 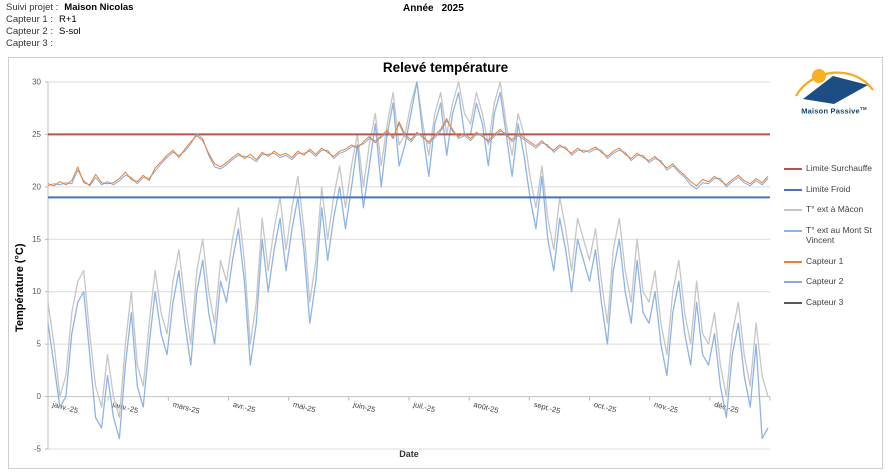 I want to click on legend-item-capteur-3: Capteur 3, so click(x=835, y=302).